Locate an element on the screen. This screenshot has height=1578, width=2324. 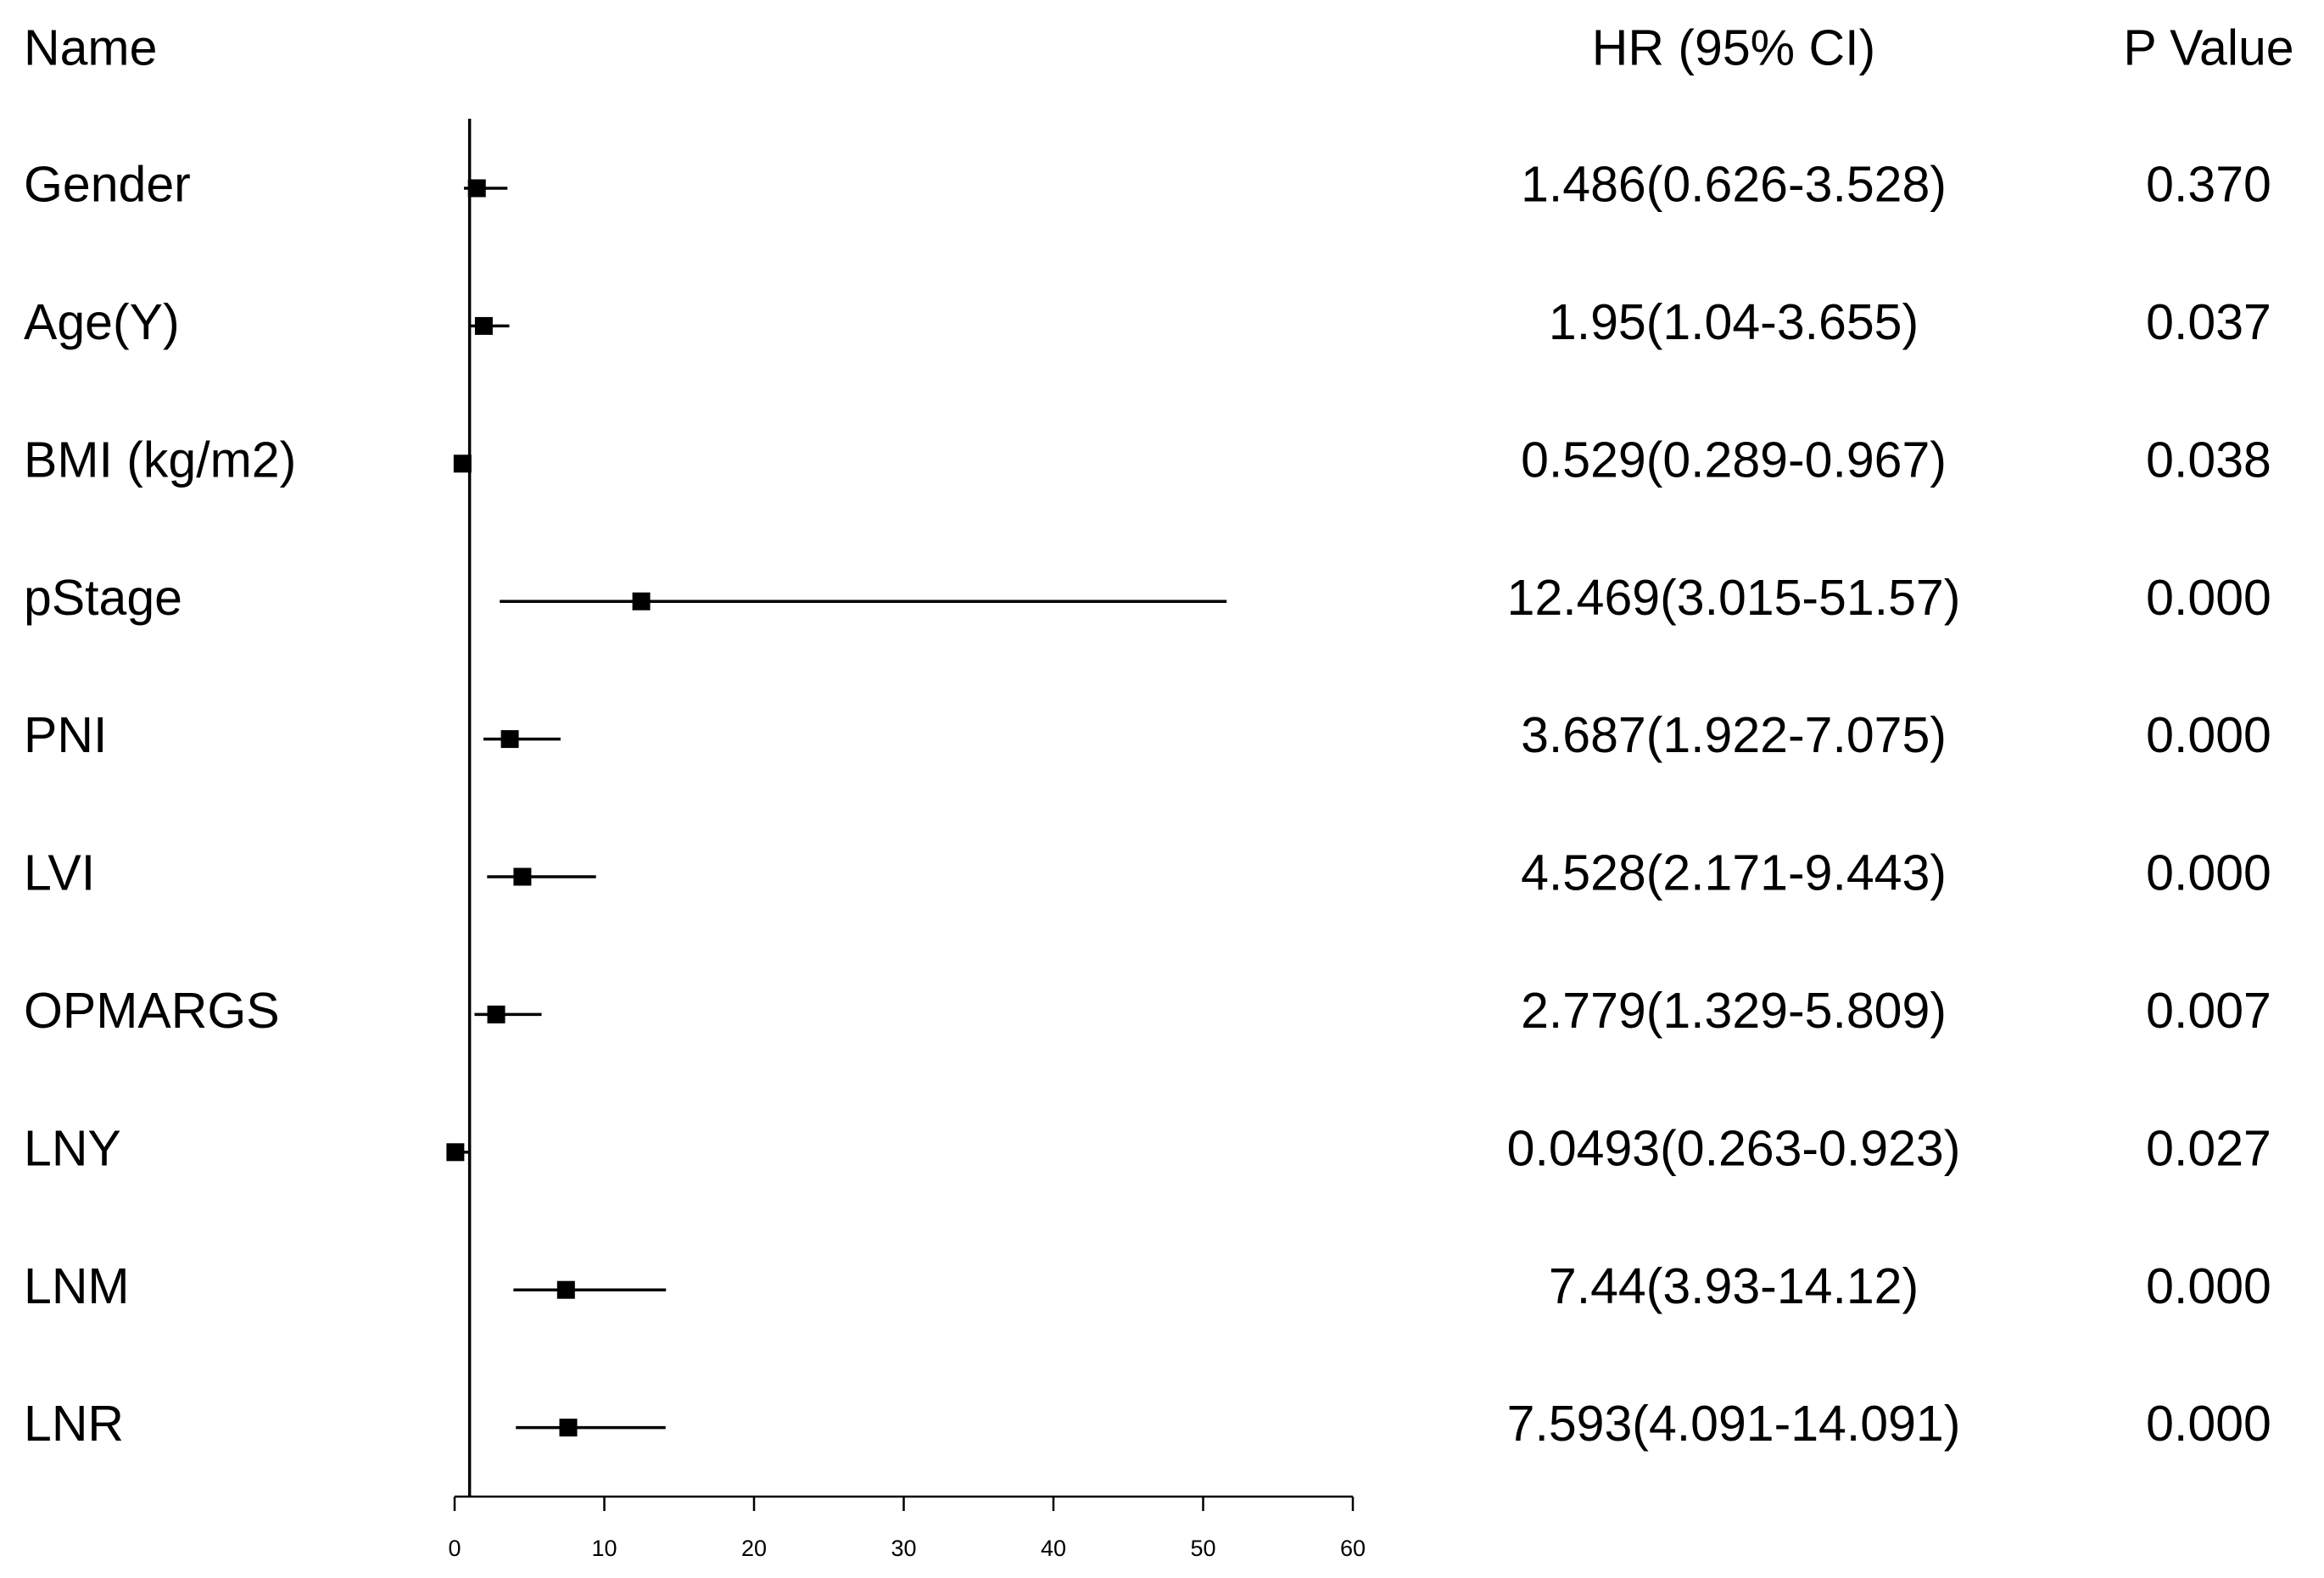
x-tick-label: 10 is located at coordinates (604, 1549).